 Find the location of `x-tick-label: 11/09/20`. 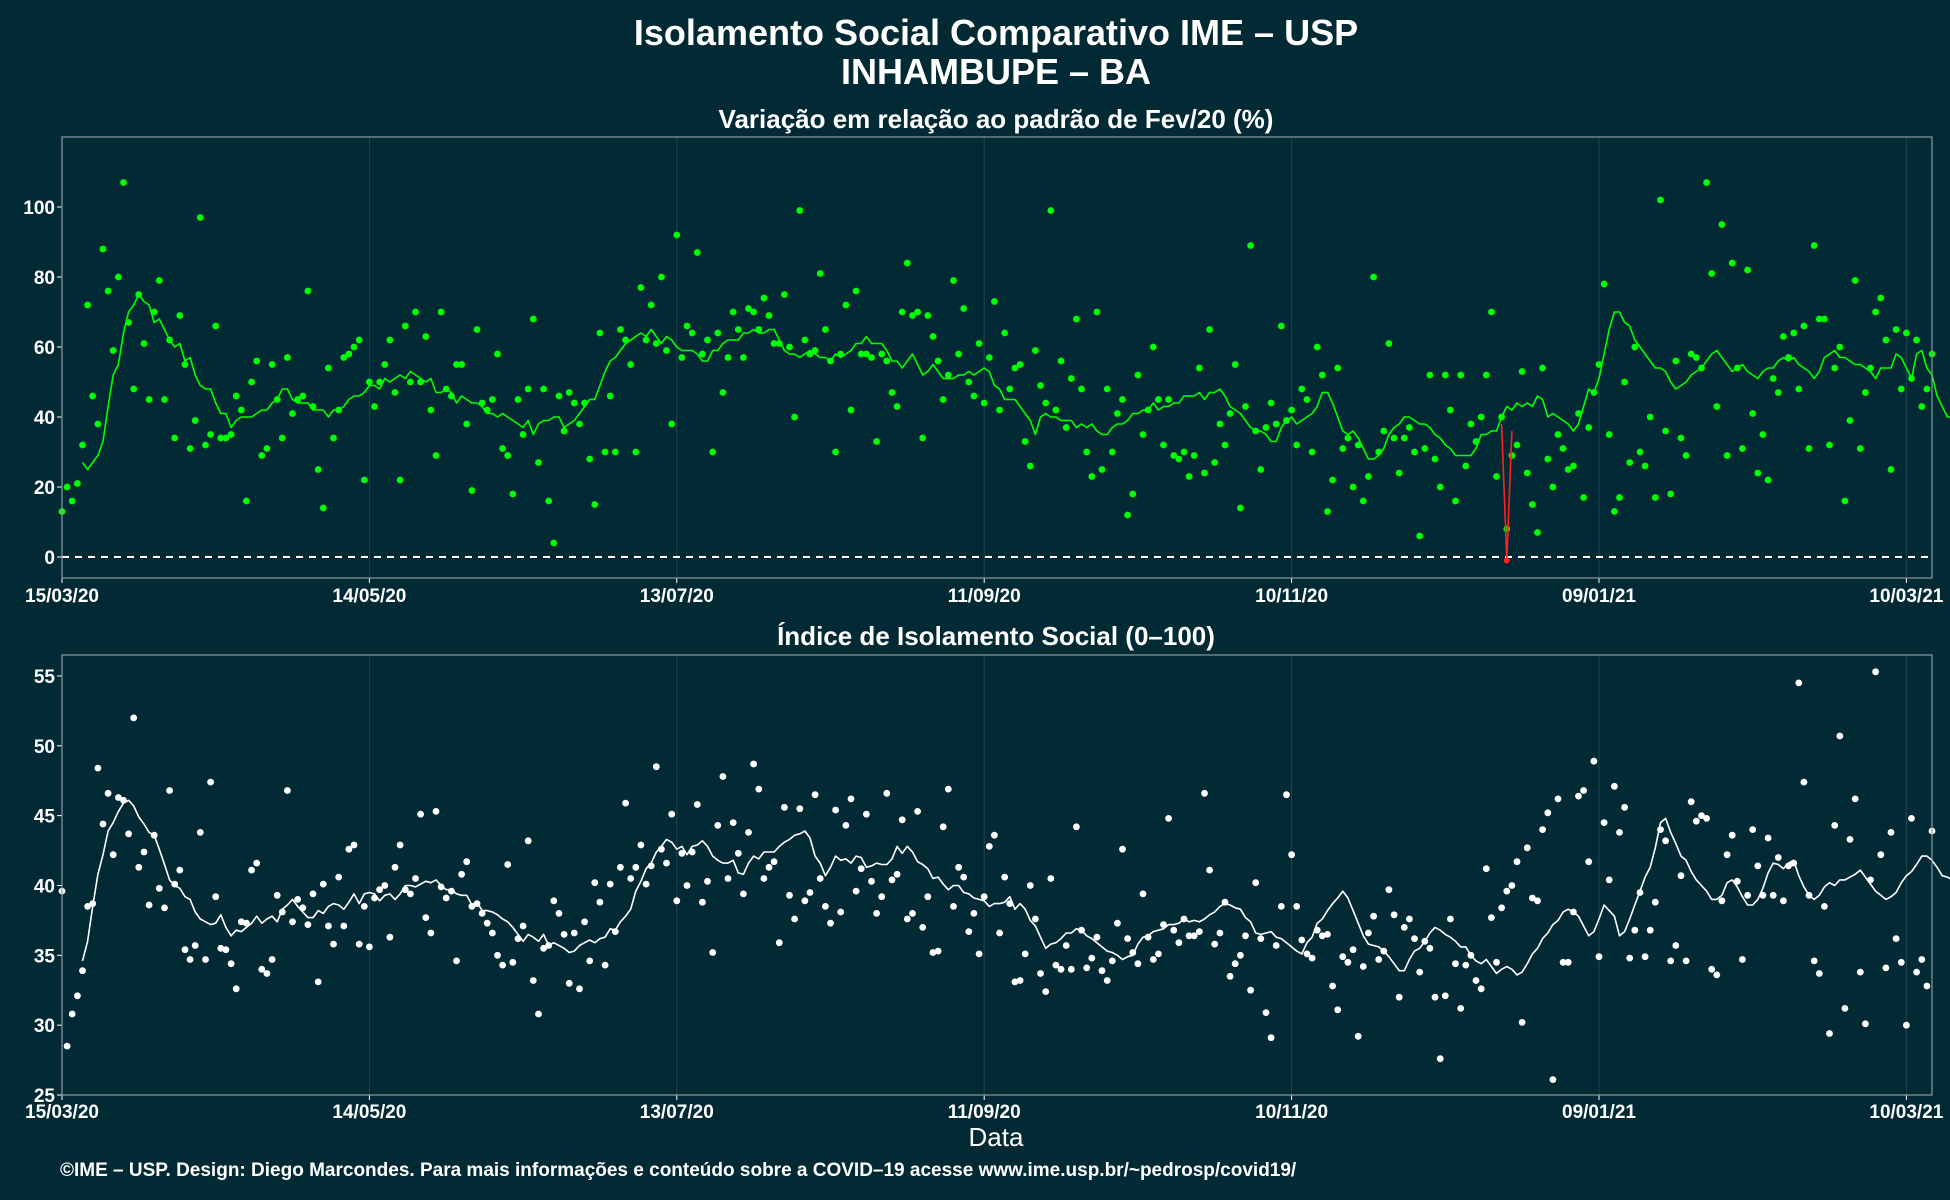

x-tick-label: 11/09/20 is located at coordinates (984, 1112).